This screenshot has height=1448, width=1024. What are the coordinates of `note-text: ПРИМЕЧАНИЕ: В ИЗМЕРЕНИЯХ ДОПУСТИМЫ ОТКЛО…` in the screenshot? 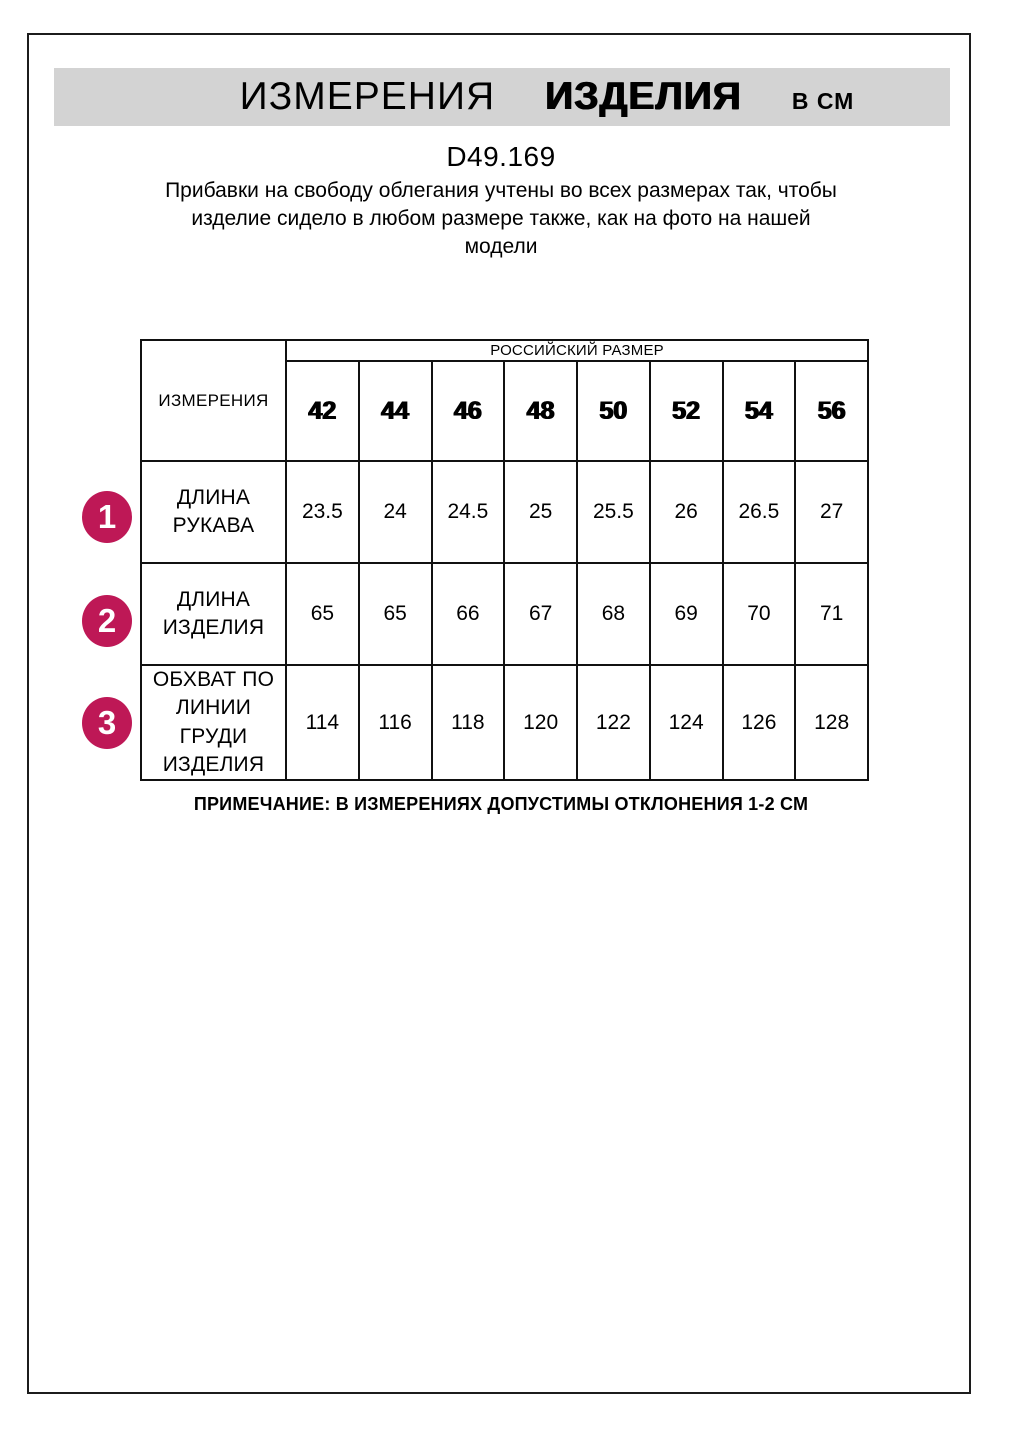 It's located at (501, 804).